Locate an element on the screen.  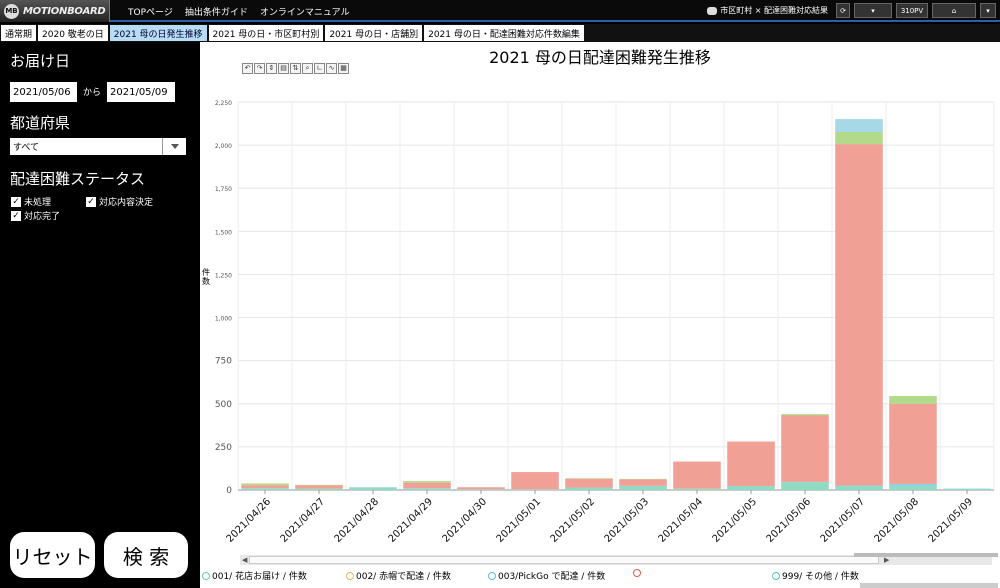
legend-item: 001/ 花店お届け / 件数 is located at coordinates (254, 575).